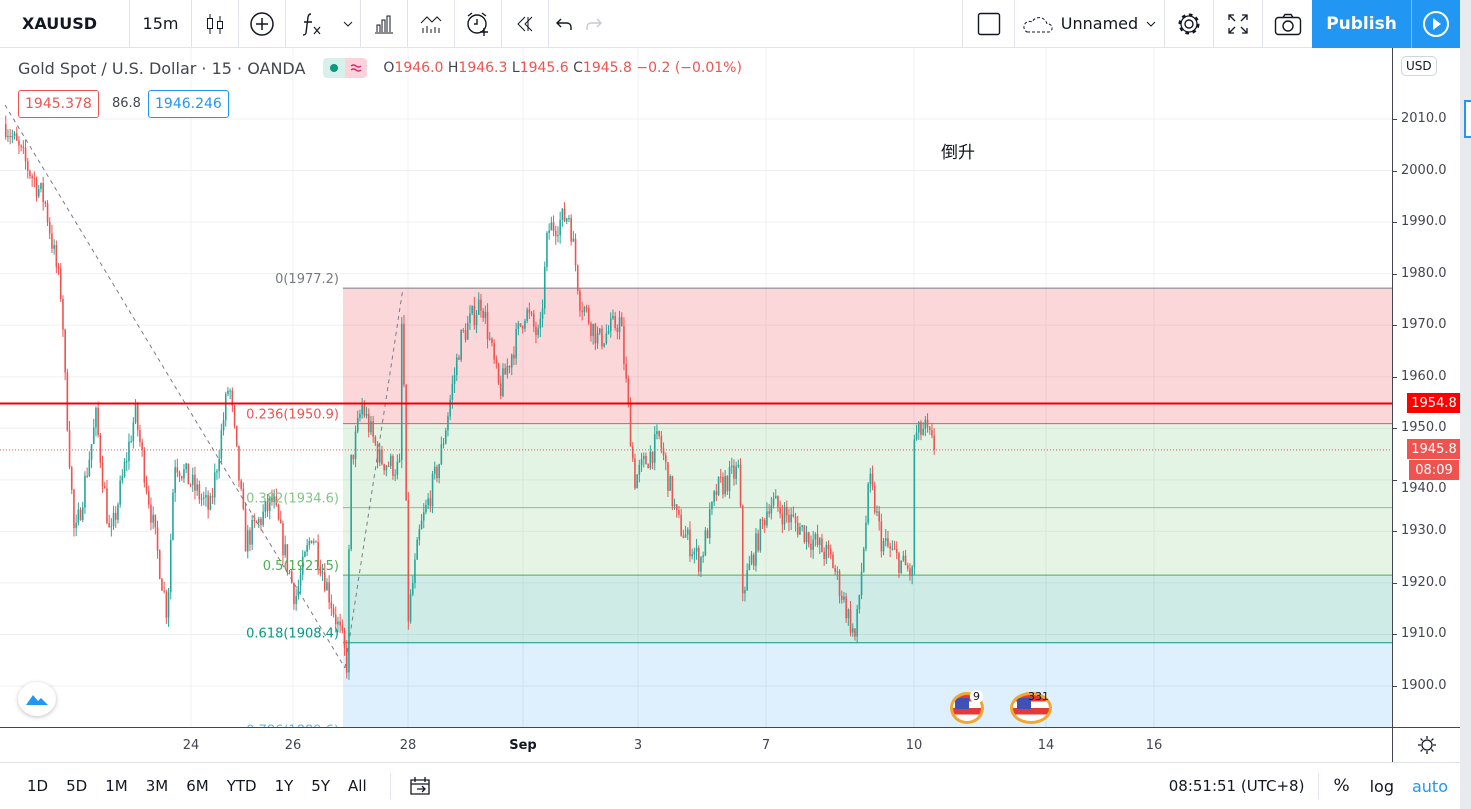  I want to click on settings-button, so click(1189, 24).